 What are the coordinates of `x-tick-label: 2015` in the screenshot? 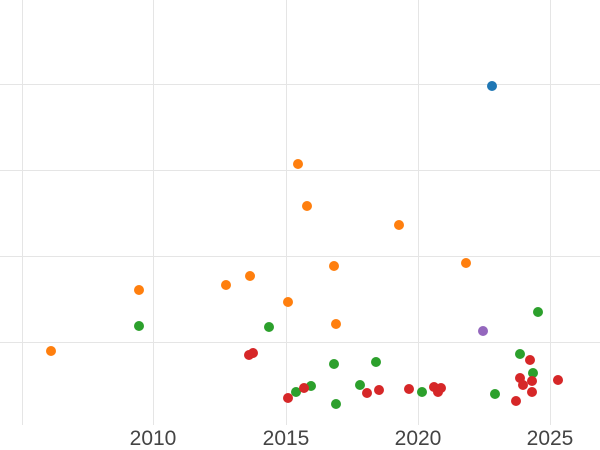 It's located at (286, 438).